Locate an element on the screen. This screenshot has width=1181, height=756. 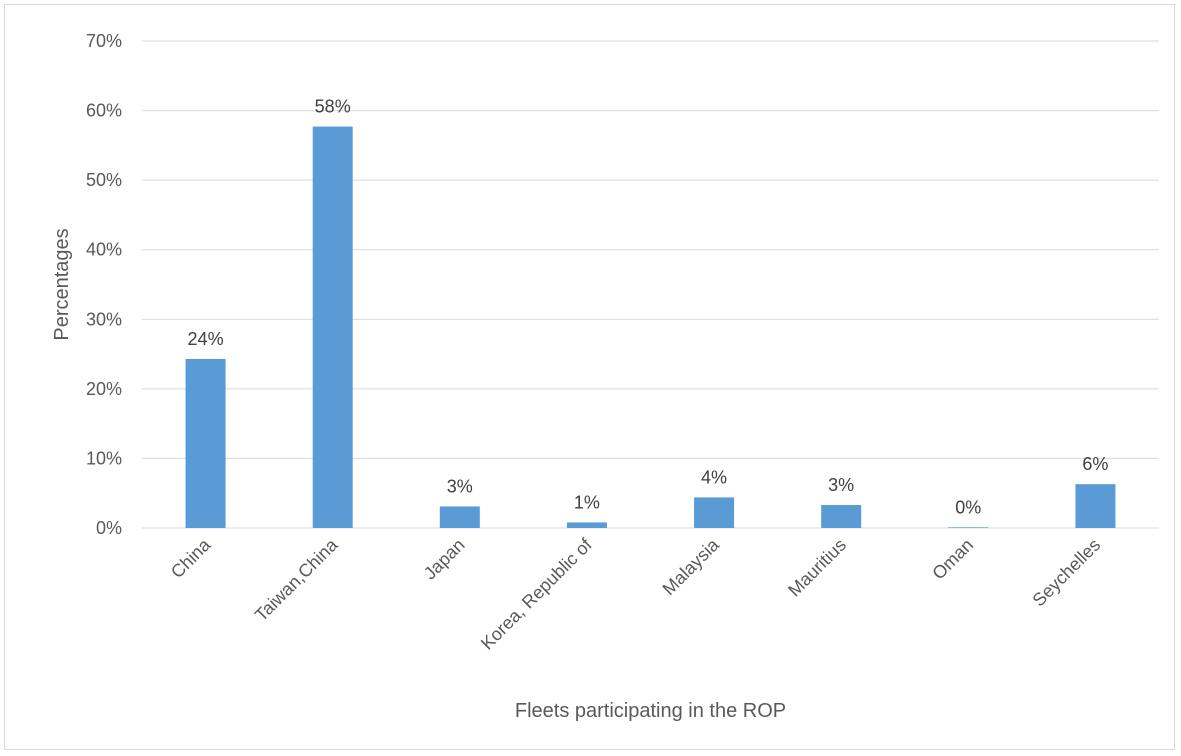
y-tick-label: 50% is located at coordinates (104, 180).